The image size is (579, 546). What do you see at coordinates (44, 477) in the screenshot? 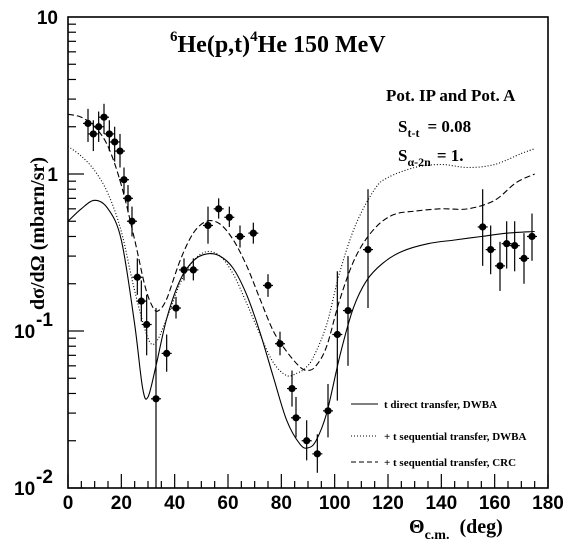
I see `y-tick-label-exponent: -2` at bounding box center [44, 477].